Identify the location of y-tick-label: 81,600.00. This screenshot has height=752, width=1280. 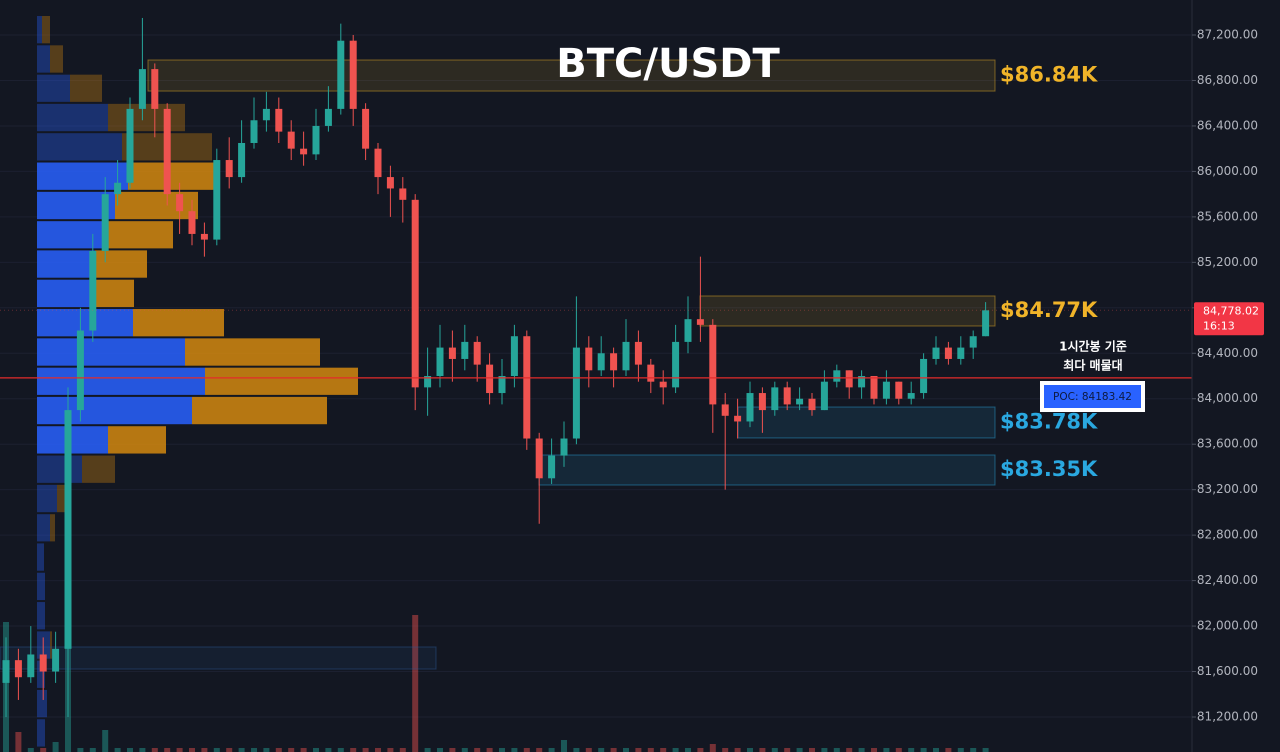
(1227, 671).